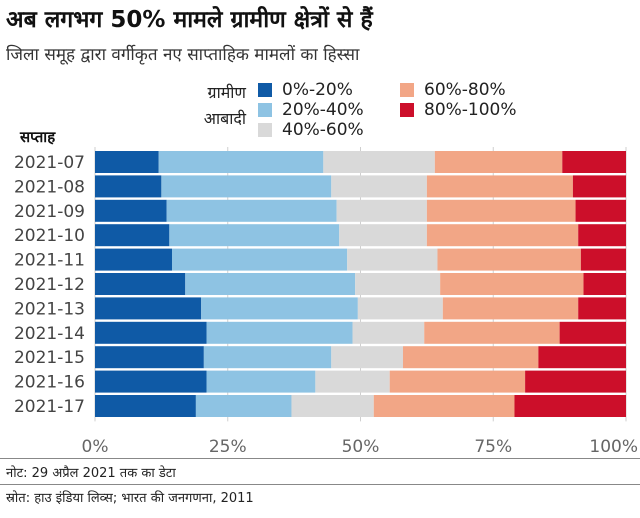 The width and height of the screenshot is (640, 518). Describe the element at coordinates (49, 383) in the screenshot. I see `y-tick-label: 2021-16` at that location.